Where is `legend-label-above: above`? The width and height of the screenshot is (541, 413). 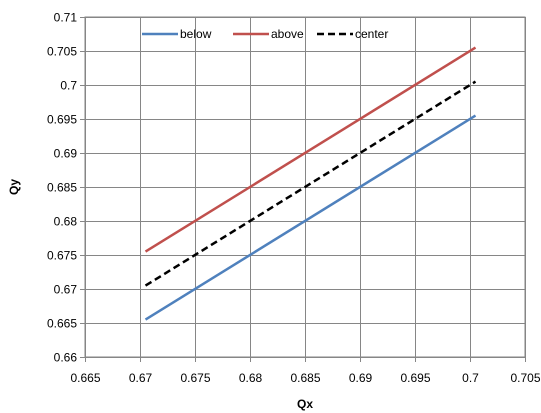 legend-label-above: above is located at coordinates (287, 34).